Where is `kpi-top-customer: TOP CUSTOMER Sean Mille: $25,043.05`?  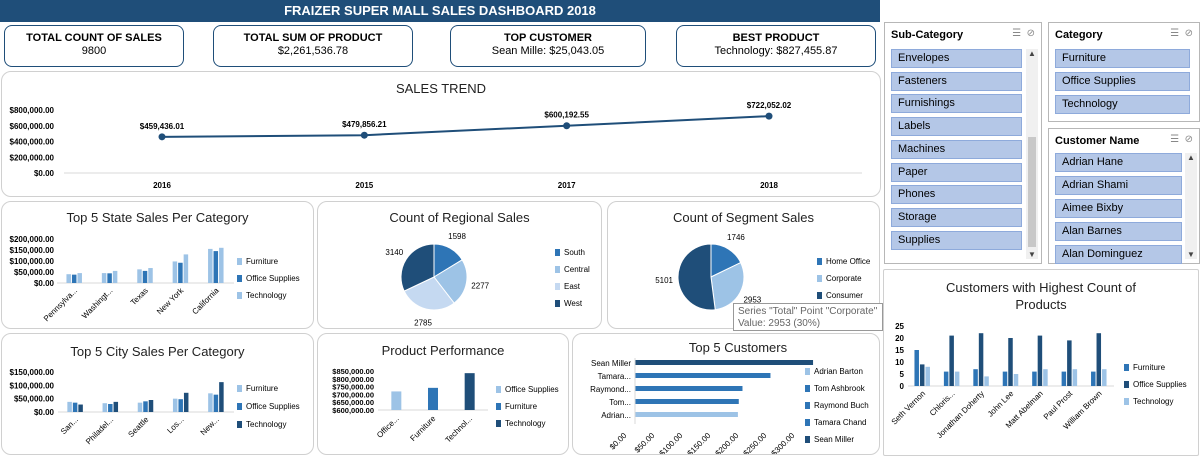 kpi-top-customer: TOP CUSTOMER Sean Mille: $25,043.05 is located at coordinates (548, 46).